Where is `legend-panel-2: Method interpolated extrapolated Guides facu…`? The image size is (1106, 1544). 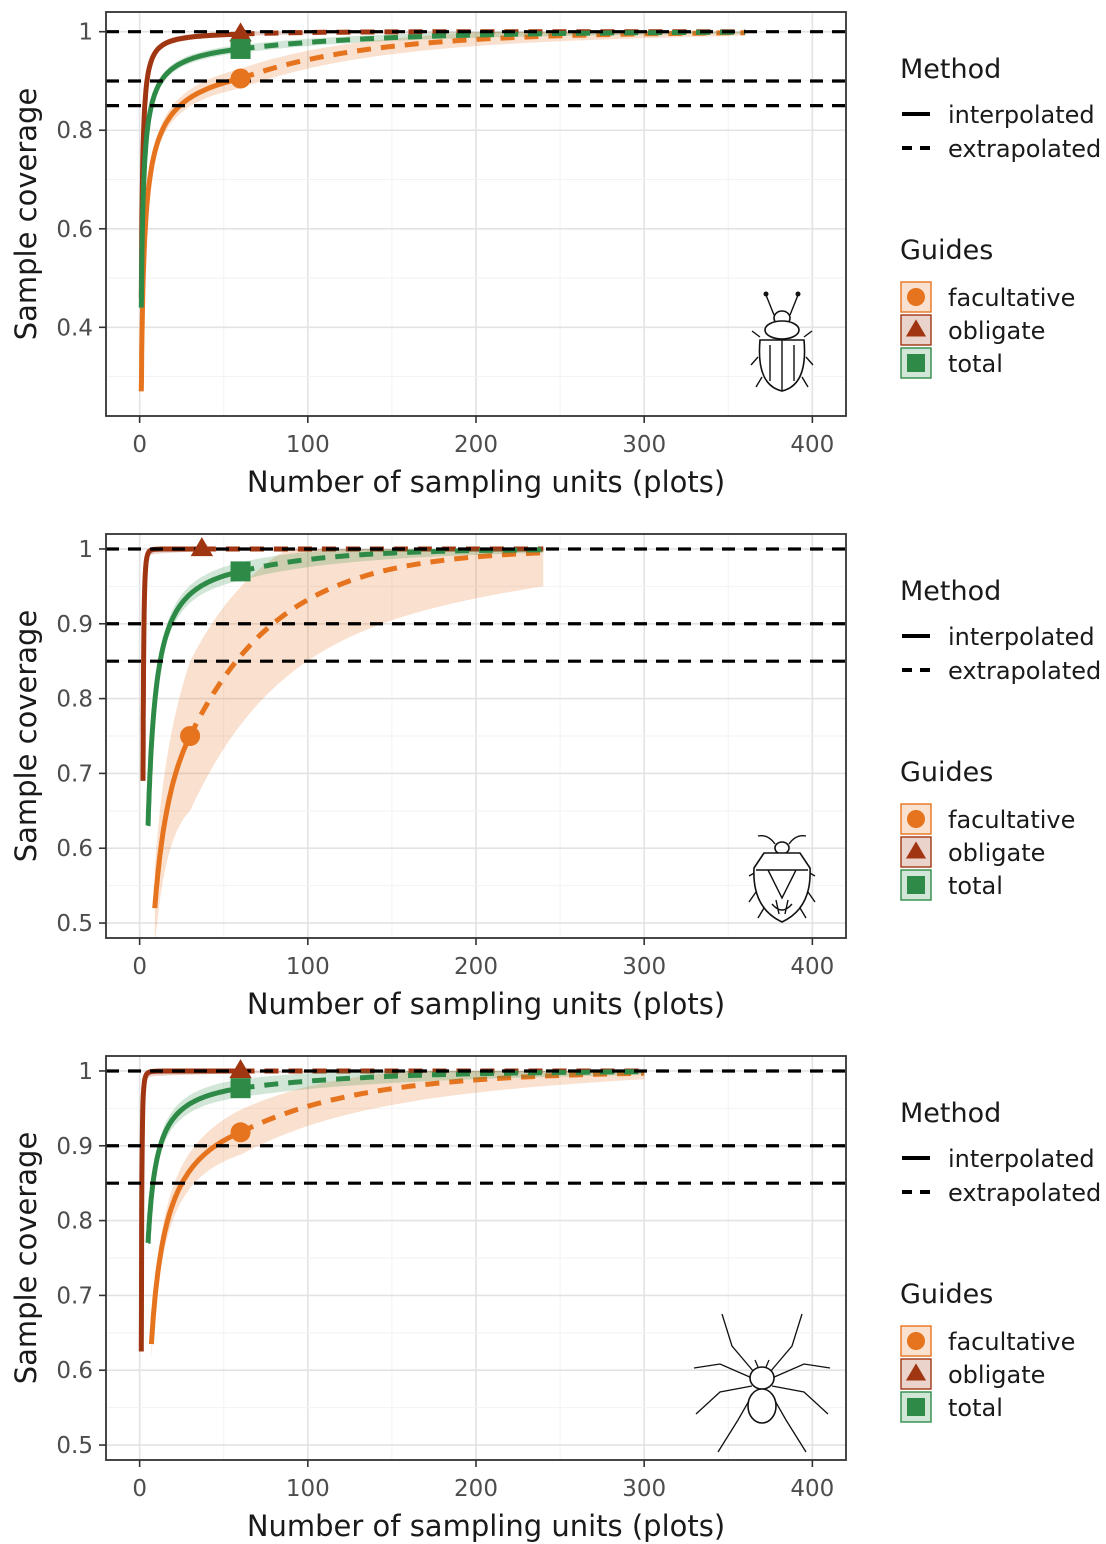 legend-panel-2: Method interpolated extrapolated Guides facu… is located at coordinates (1000, 738).